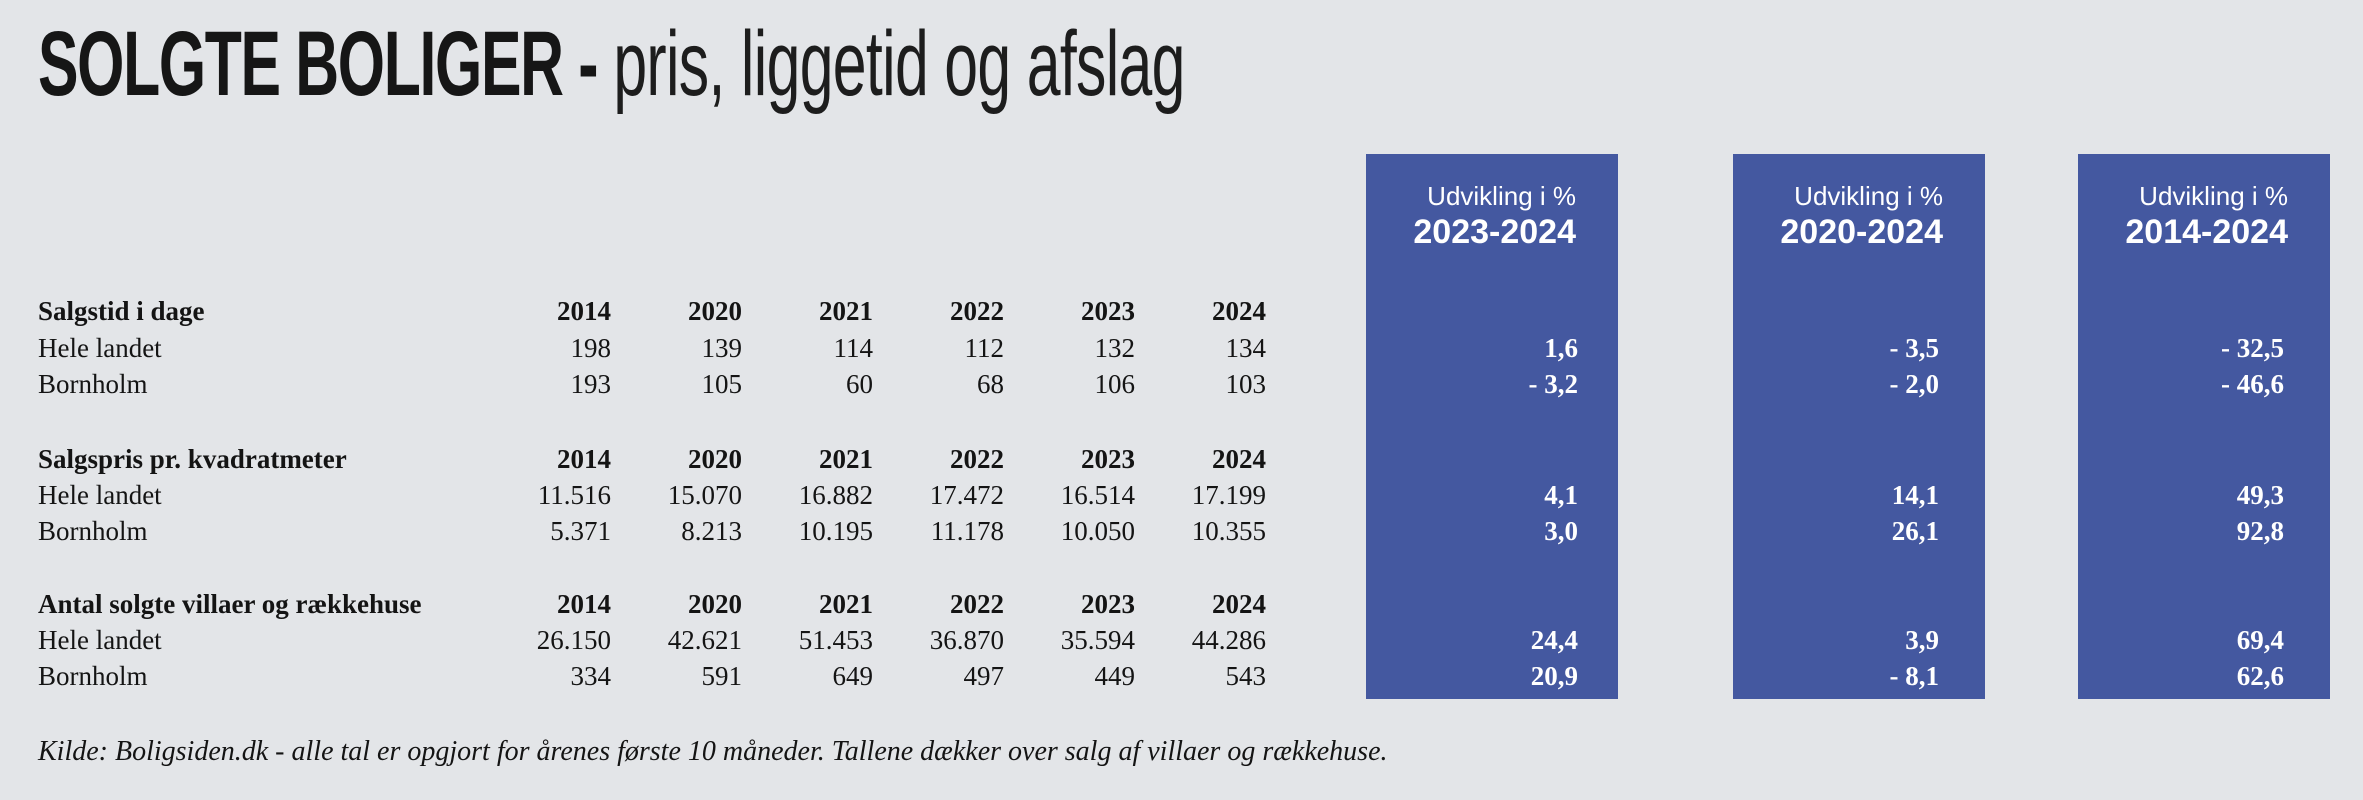 This screenshot has height=800, width=2363. I want to click on year-value: 114, so click(853, 348).